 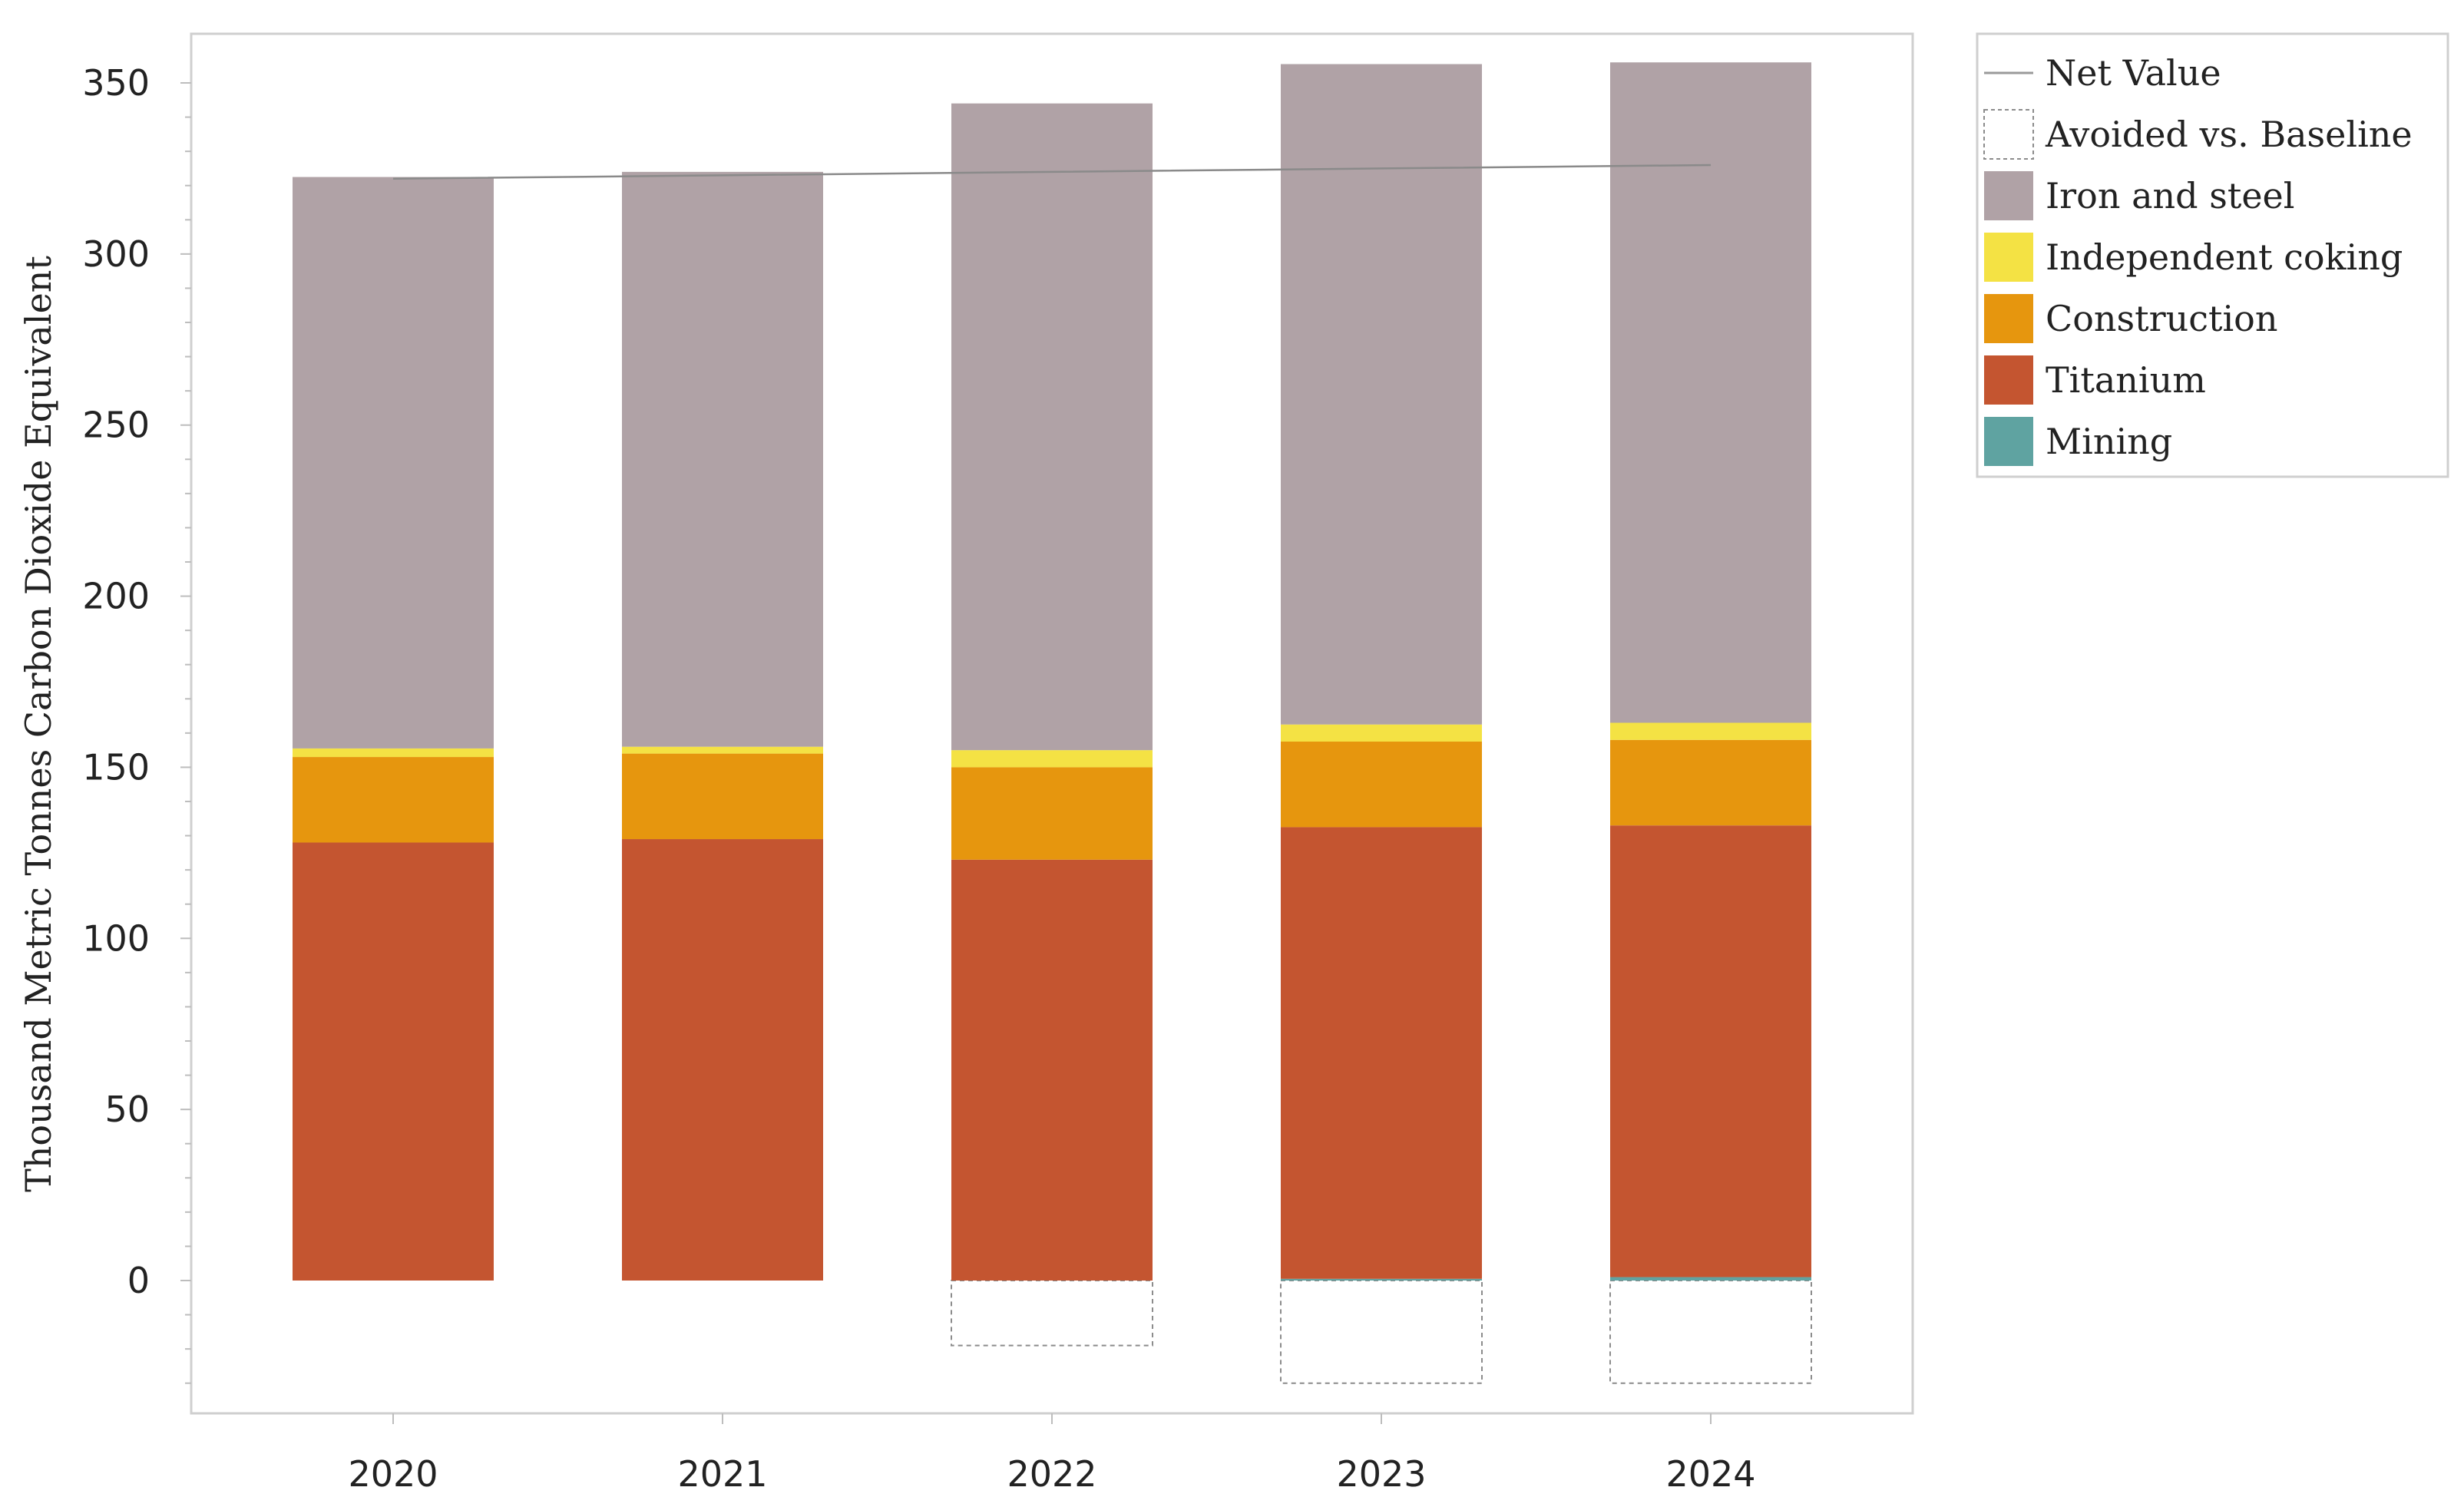 I want to click on y-tick-label: 50, so click(x=127, y=1109).